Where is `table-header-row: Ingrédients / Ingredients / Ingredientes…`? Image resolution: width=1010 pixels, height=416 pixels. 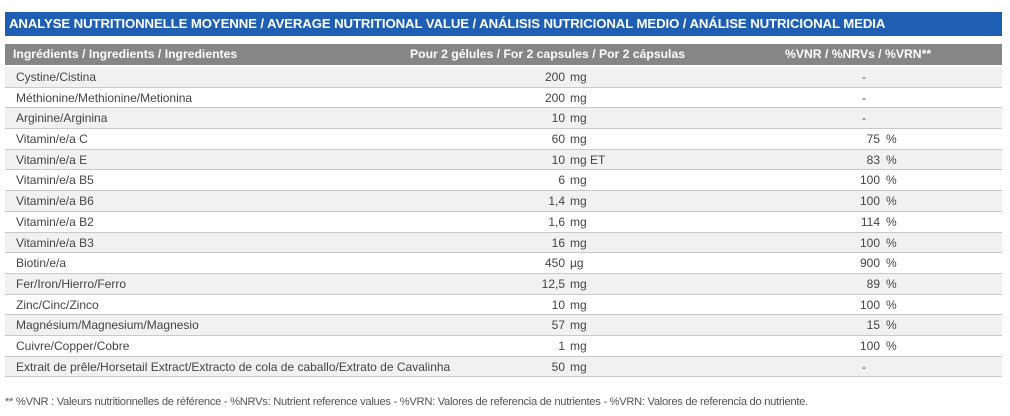 table-header-row: Ingrédients / Ingredients / Ingredientes… is located at coordinates (503, 54).